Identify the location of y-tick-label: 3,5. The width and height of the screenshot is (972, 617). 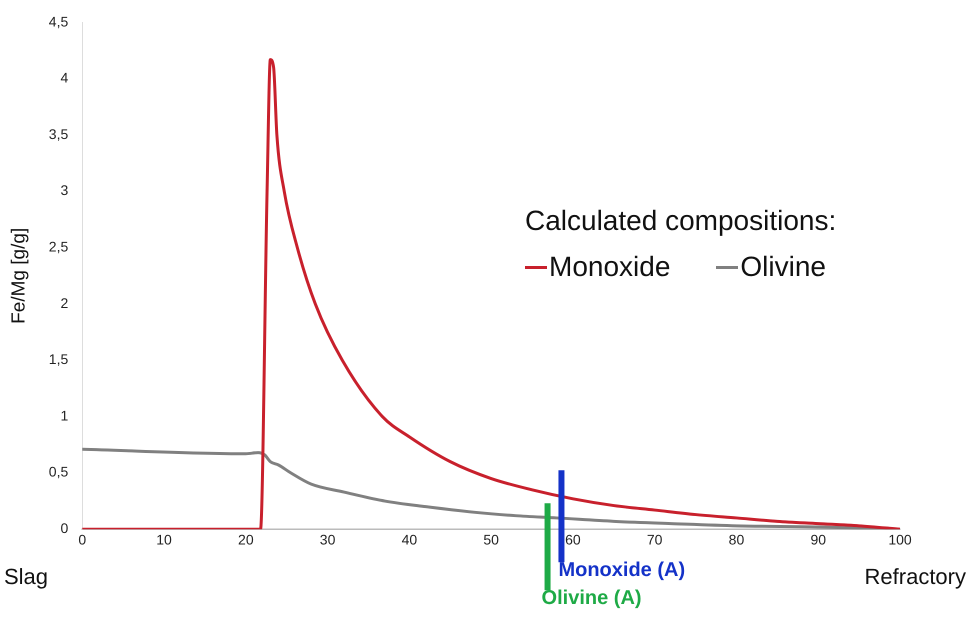
(58, 134).